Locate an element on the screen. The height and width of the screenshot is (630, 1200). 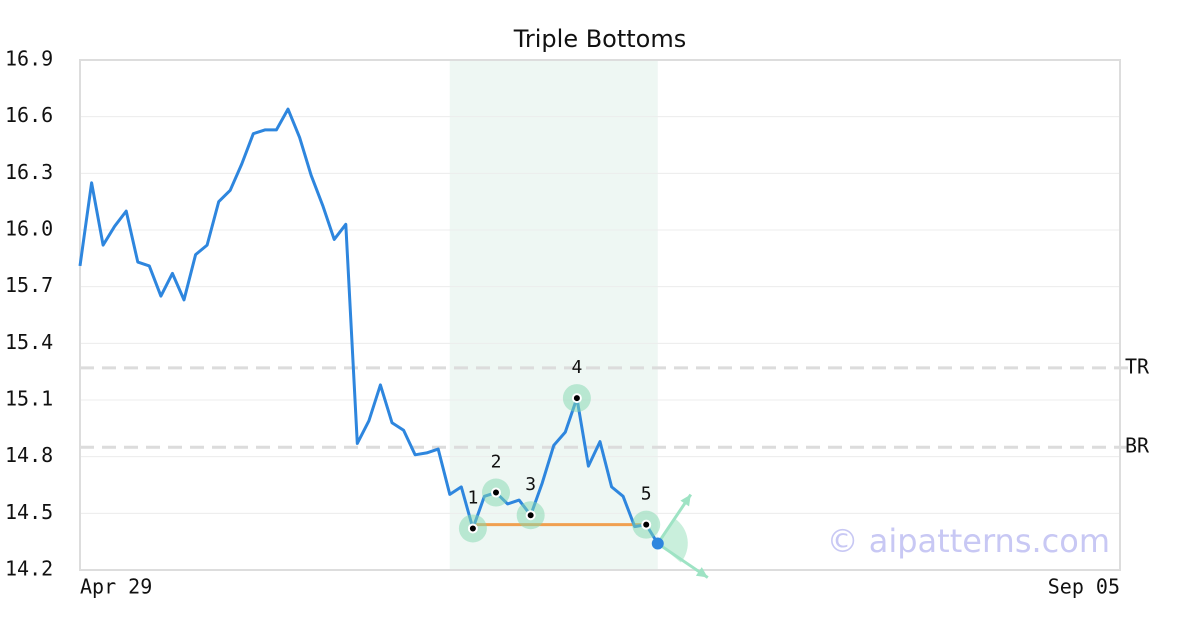
x-tick-label: Apr 29 is located at coordinates (116, 587).